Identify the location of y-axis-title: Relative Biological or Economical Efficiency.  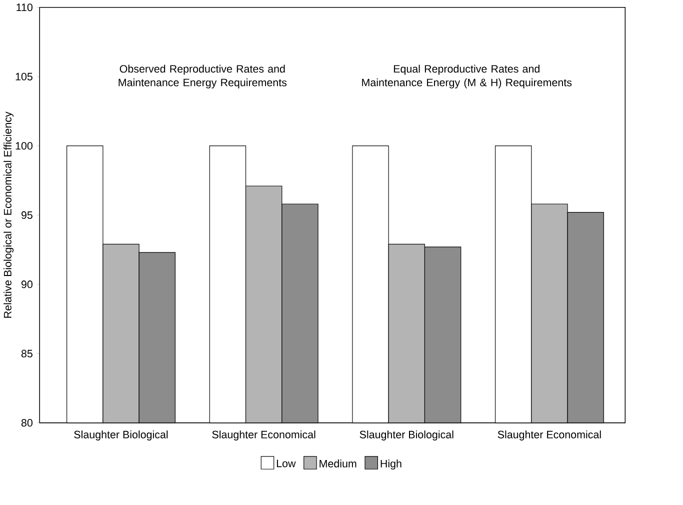
(9, 215).